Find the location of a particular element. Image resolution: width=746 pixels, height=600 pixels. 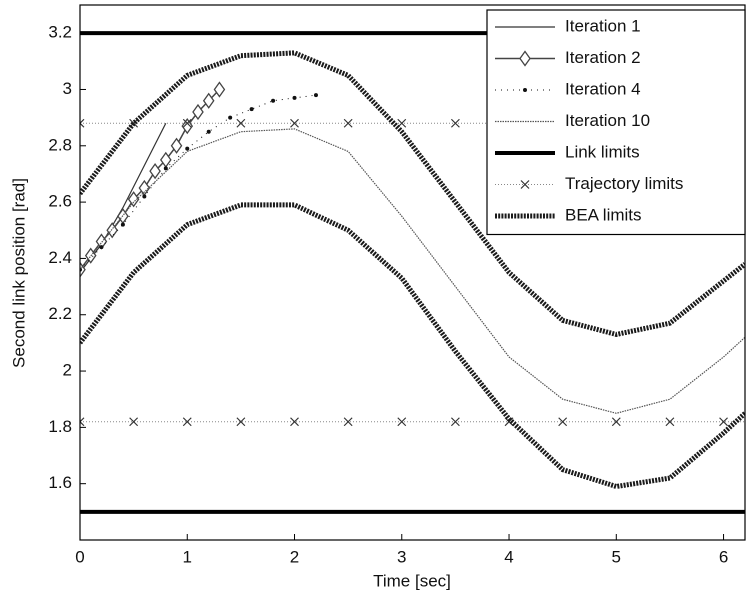

y-tick-label: 1.8 is located at coordinates (60, 426).